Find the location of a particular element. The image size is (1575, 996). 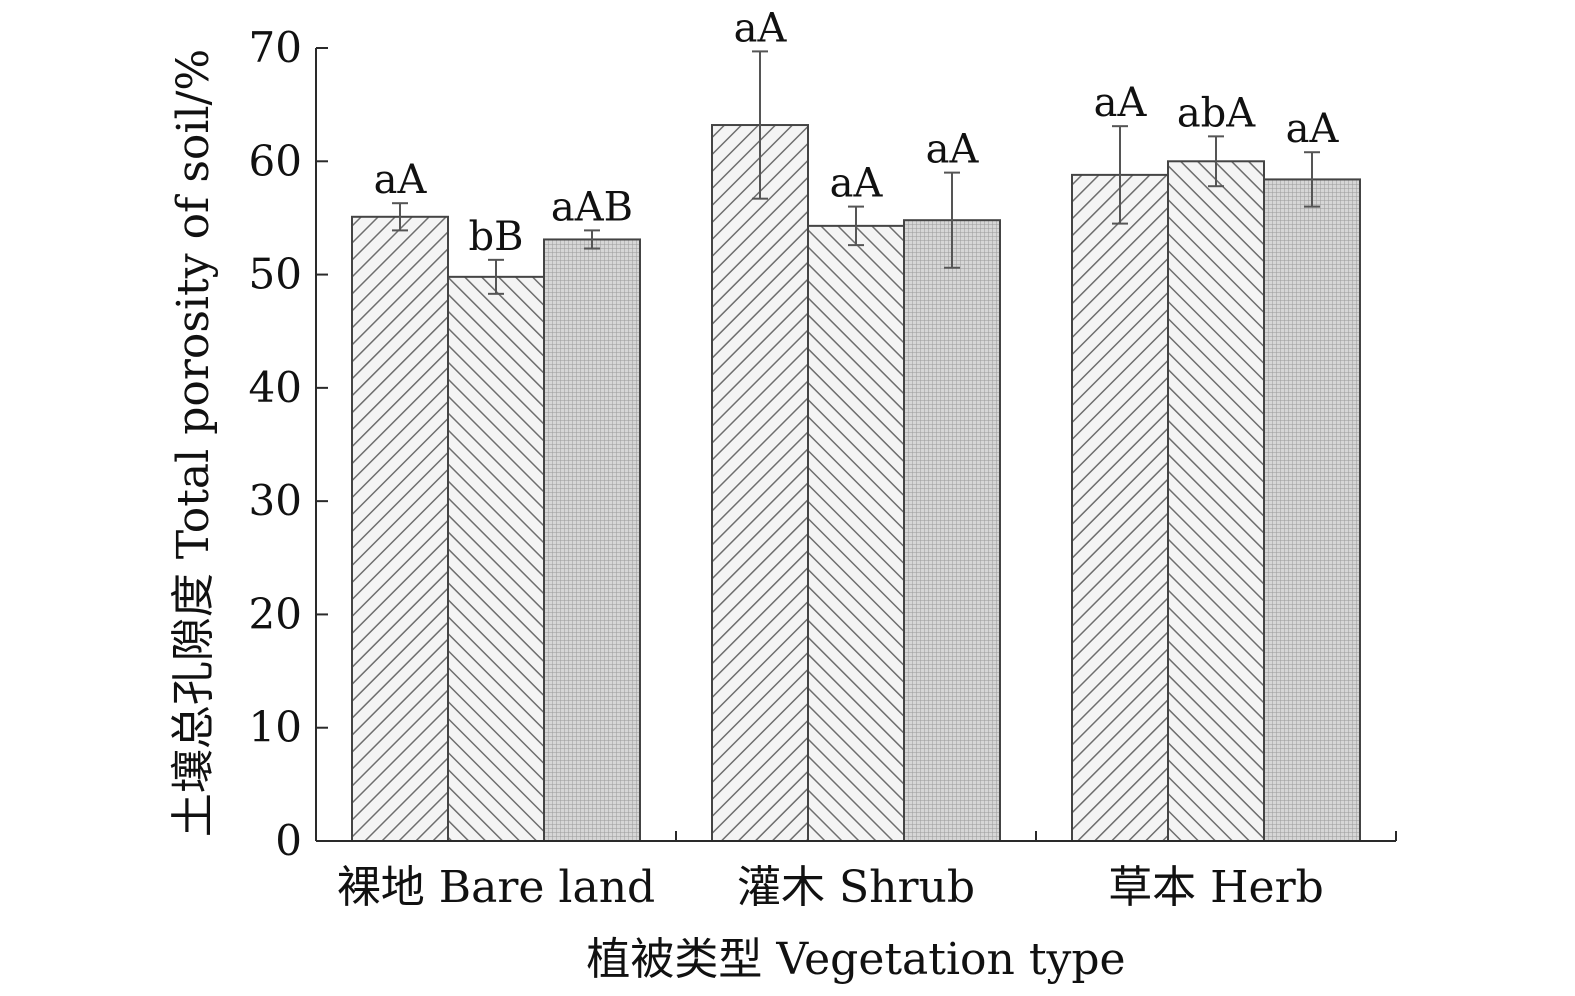

y-tick-label: 60 is located at coordinates (275, 160).